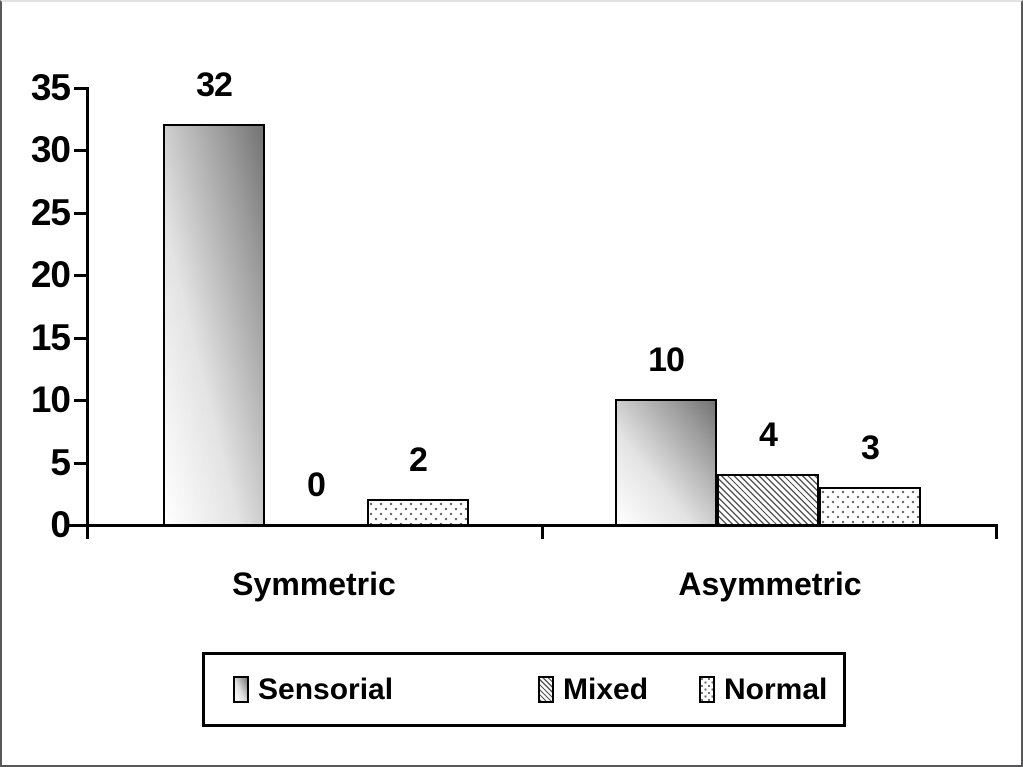  Describe the element at coordinates (50, 274) in the screenshot. I see `y-tick-label: 20` at that location.